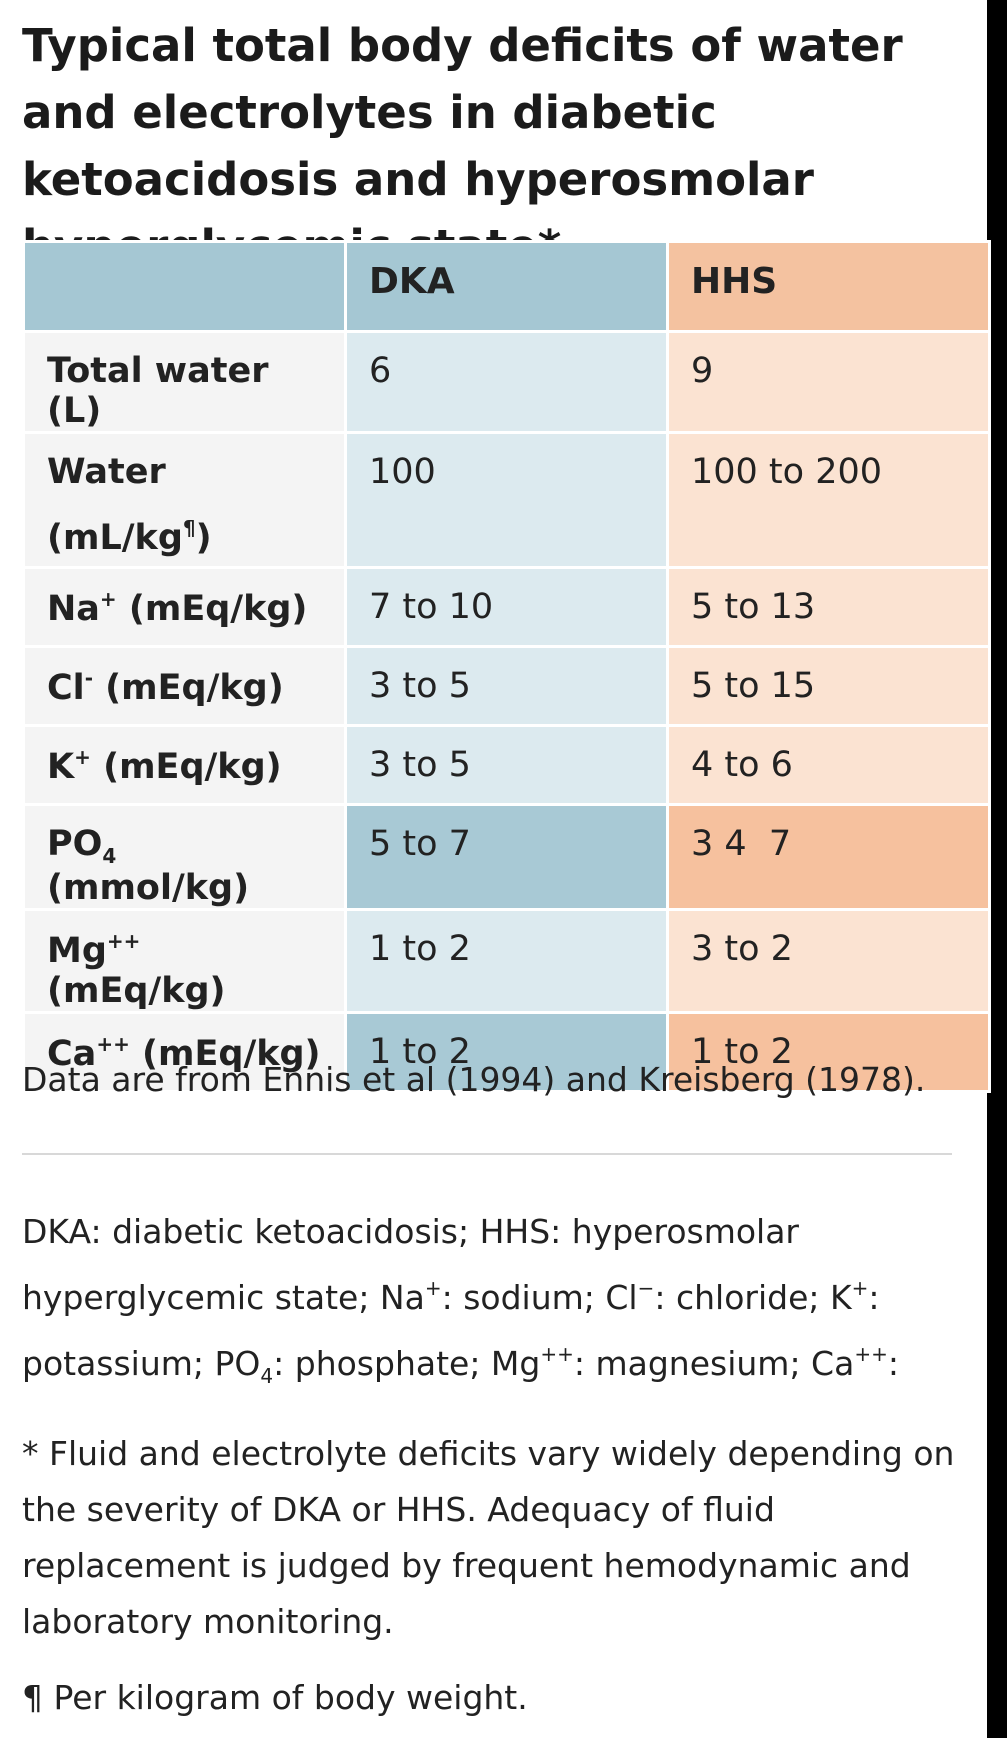 The image size is (1007, 1738). Describe the element at coordinates (828, 765) in the screenshot. I see `hhs-value: 4 to 6` at that location.